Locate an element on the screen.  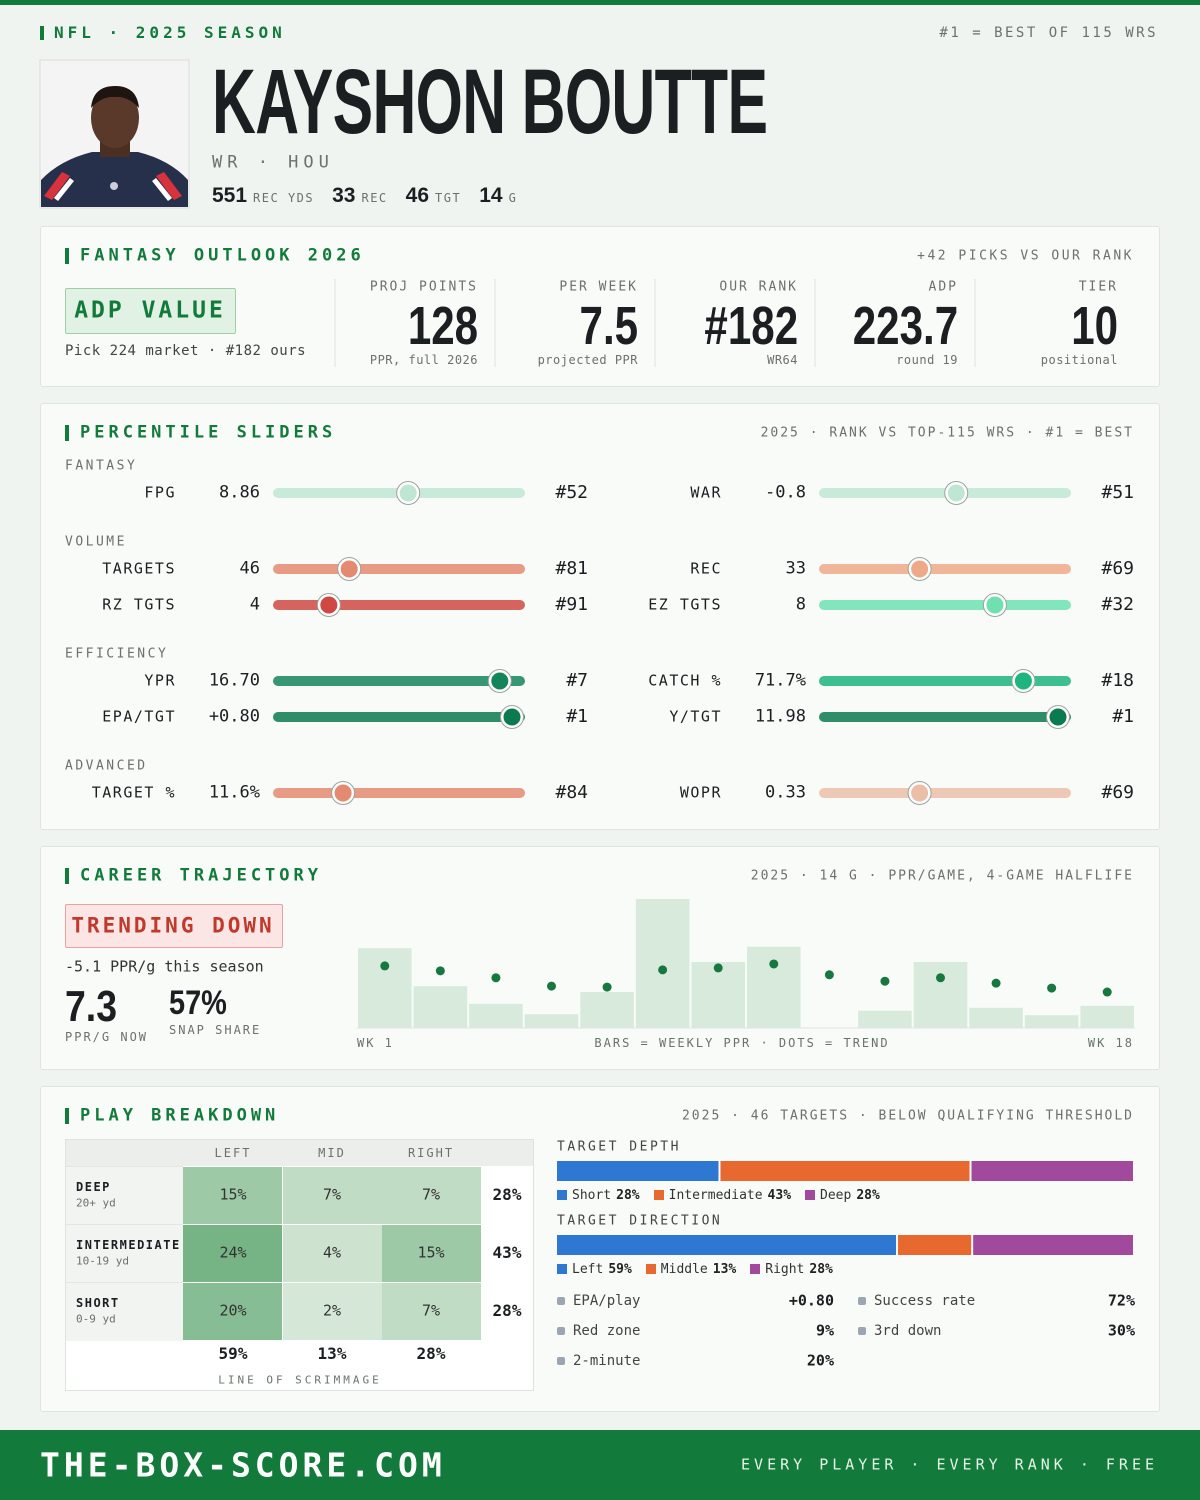
legend-name: Deep is located at coordinates (836, 1195).